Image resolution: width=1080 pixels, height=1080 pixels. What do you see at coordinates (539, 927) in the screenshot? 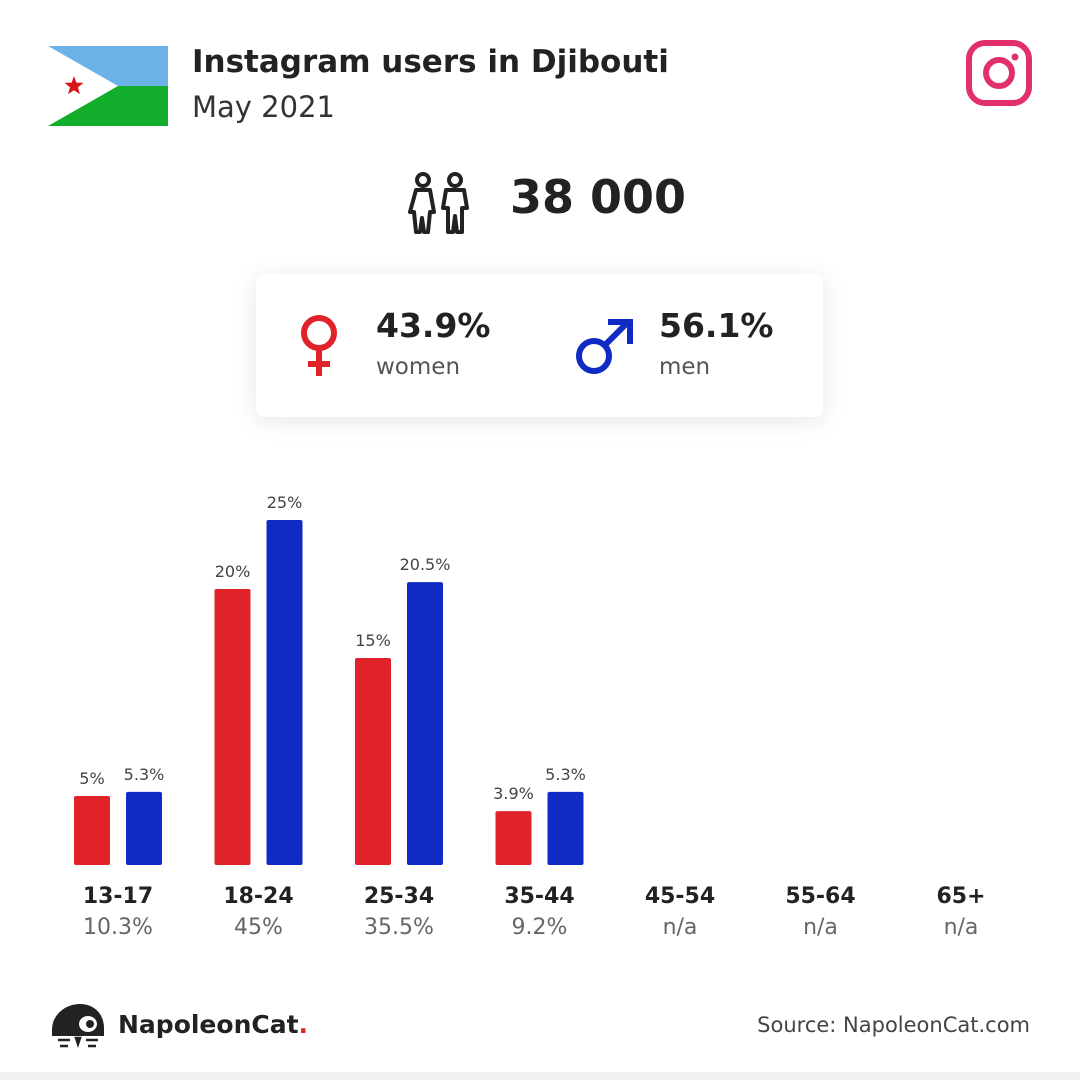
I see `age-group-share: 9.2%` at bounding box center [539, 927].